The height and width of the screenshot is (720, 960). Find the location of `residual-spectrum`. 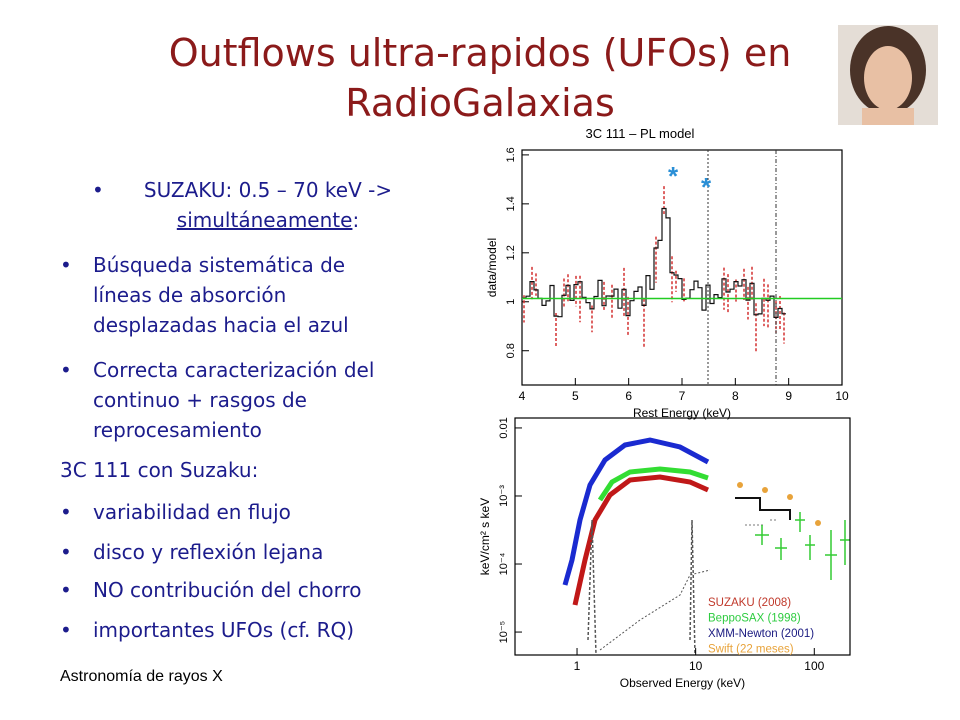

residual-spectrum is located at coordinates (654, 262).